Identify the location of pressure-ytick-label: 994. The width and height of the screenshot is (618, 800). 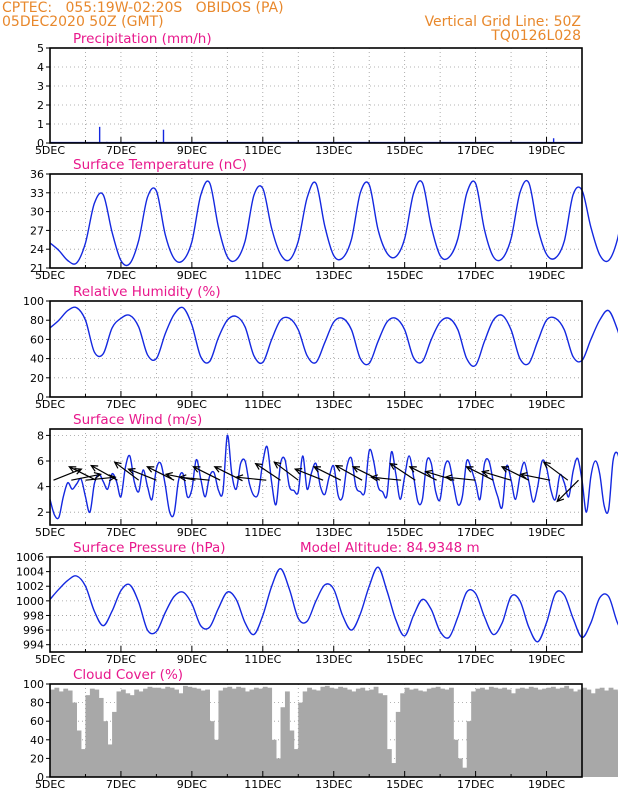
(33, 645).